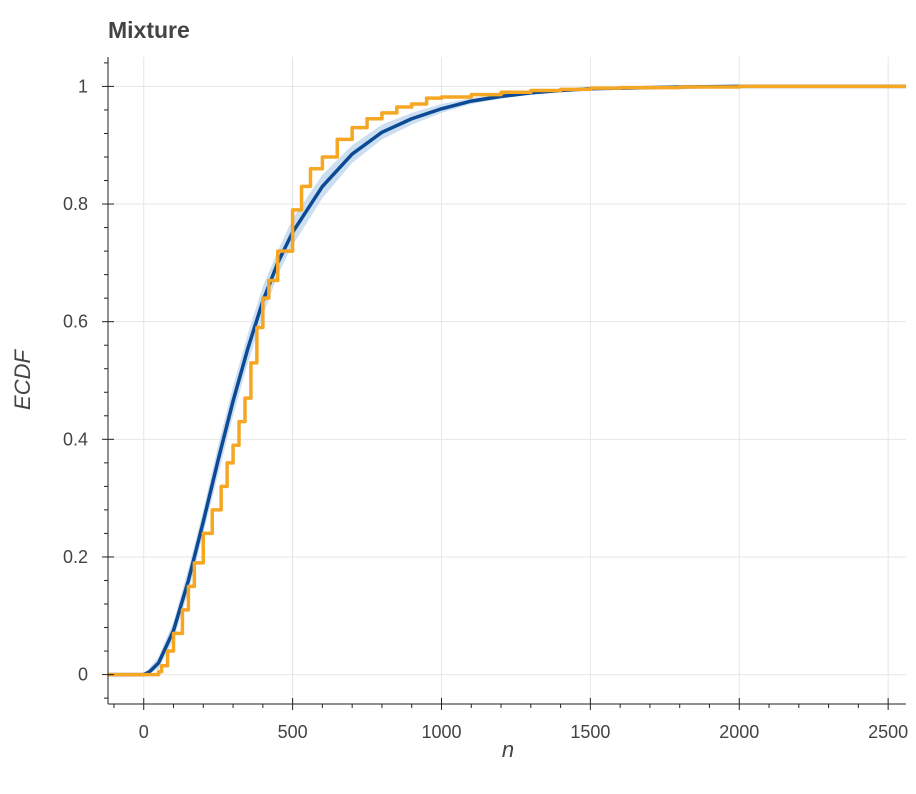 The image size is (916, 794). What do you see at coordinates (590, 732) in the screenshot?
I see `x-tick-label: 1500` at bounding box center [590, 732].